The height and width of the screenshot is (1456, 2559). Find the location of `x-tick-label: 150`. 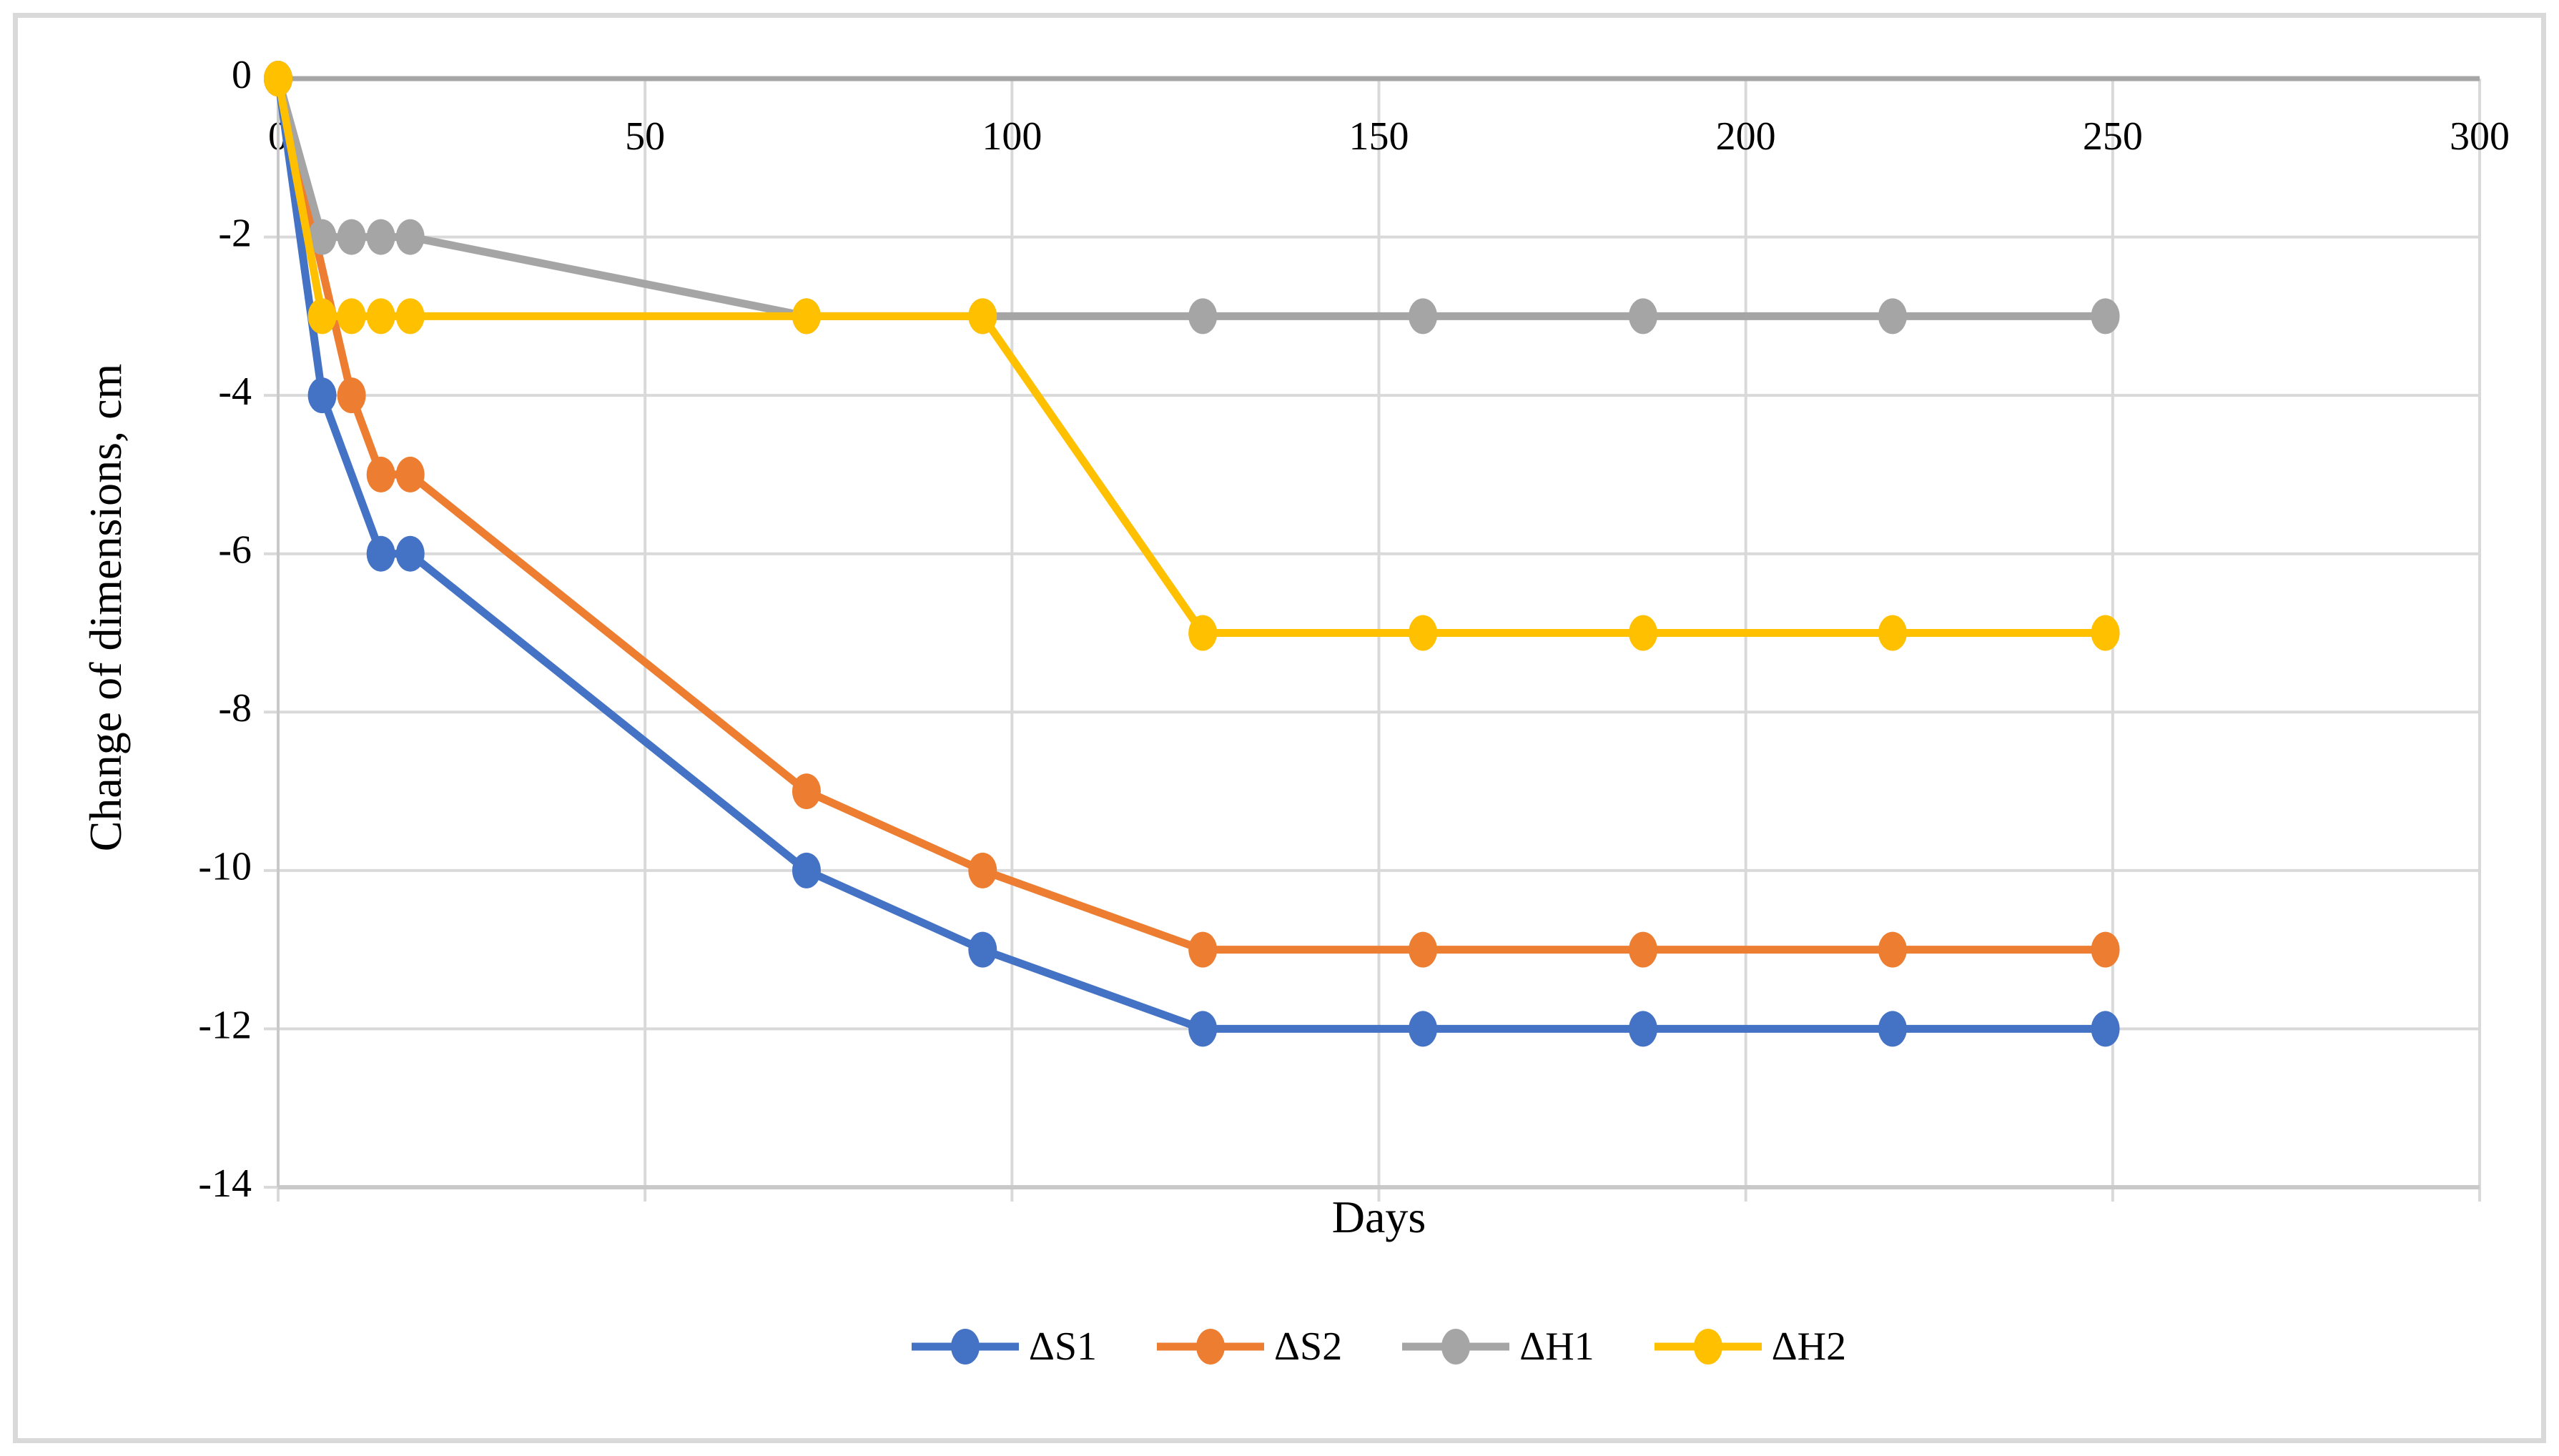

x-tick-label: 150 is located at coordinates (1379, 136).